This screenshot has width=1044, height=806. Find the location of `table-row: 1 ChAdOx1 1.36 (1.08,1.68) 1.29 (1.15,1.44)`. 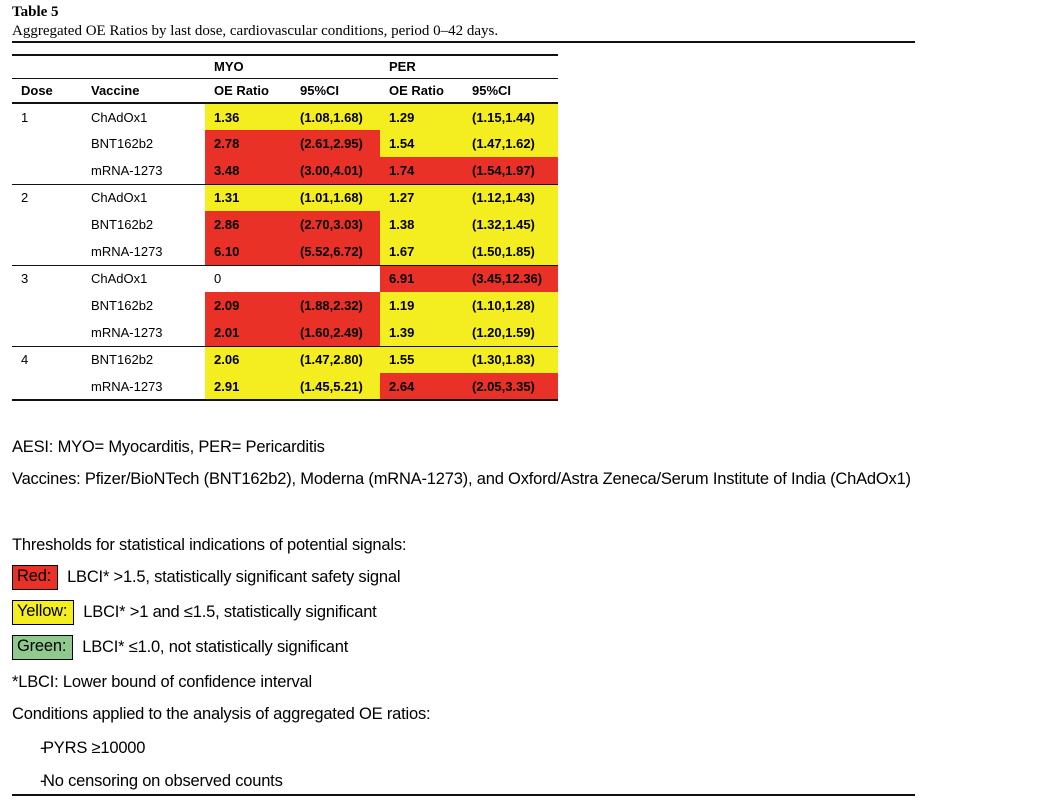

table-row: 1 ChAdOx1 1.36 (1.08,1.68) 1.29 (1.15,1.44) is located at coordinates (285, 116).